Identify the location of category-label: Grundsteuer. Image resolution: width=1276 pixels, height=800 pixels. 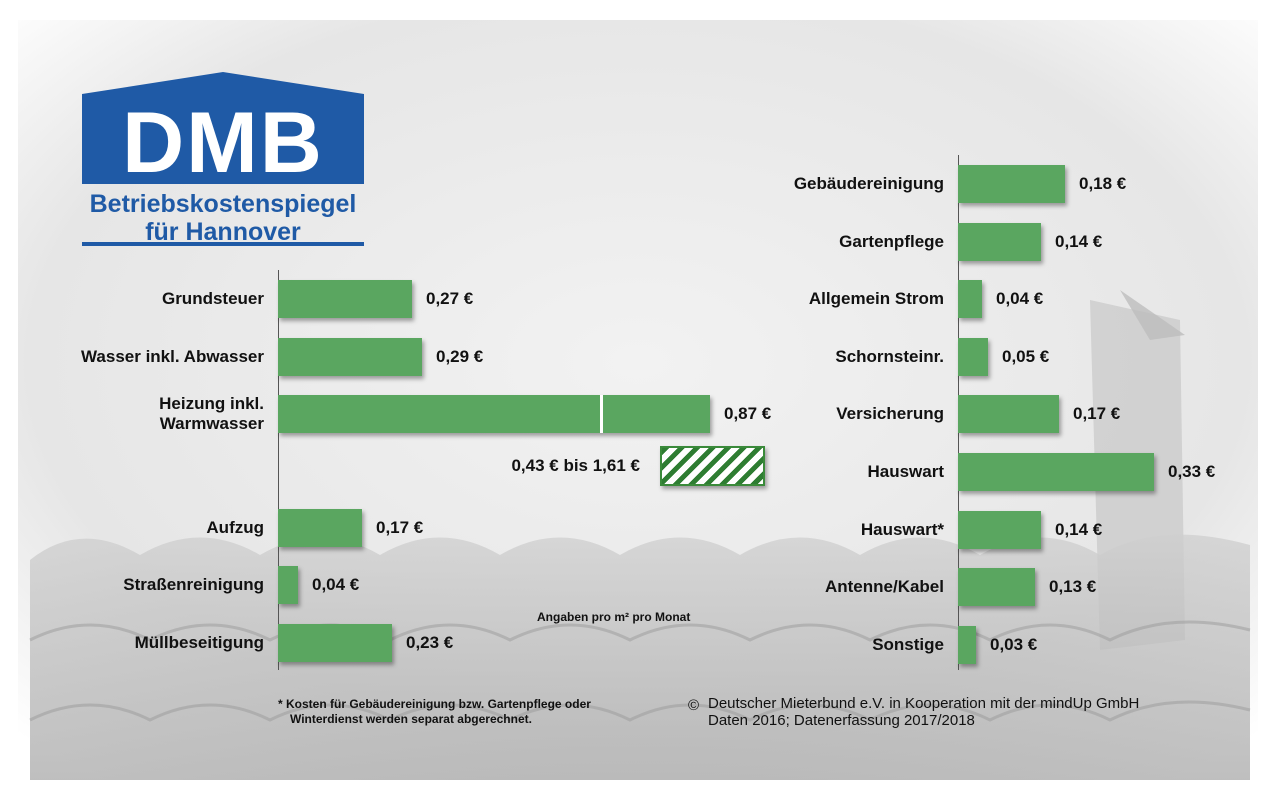
(212, 298).